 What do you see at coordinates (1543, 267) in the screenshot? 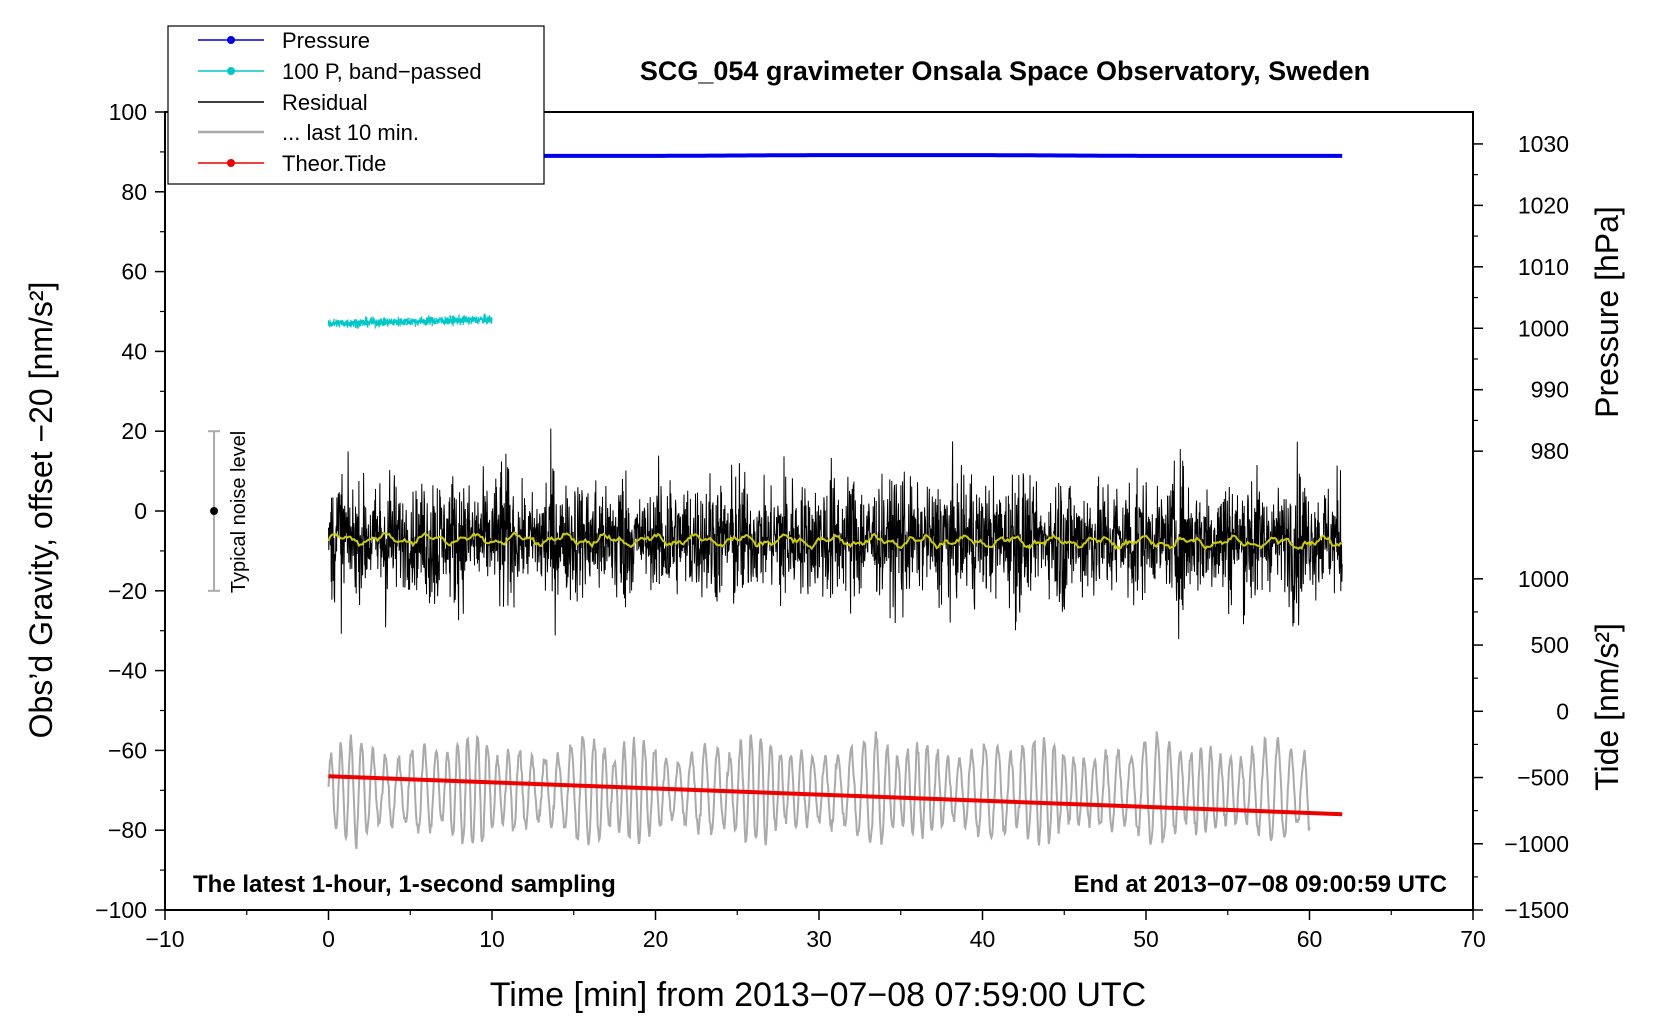
I see `pressure-axis-tick-label: 1010` at bounding box center [1543, 267].